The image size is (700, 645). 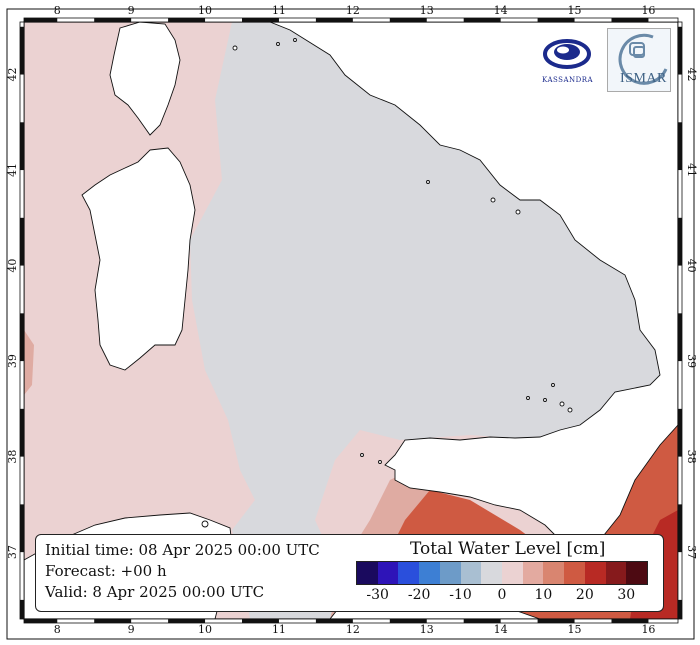 What do you see at coordinates (508, 549) in the screenshot?
I see `colorbar-title: Total Water Level [cm]` at bounding box center [508, 549].